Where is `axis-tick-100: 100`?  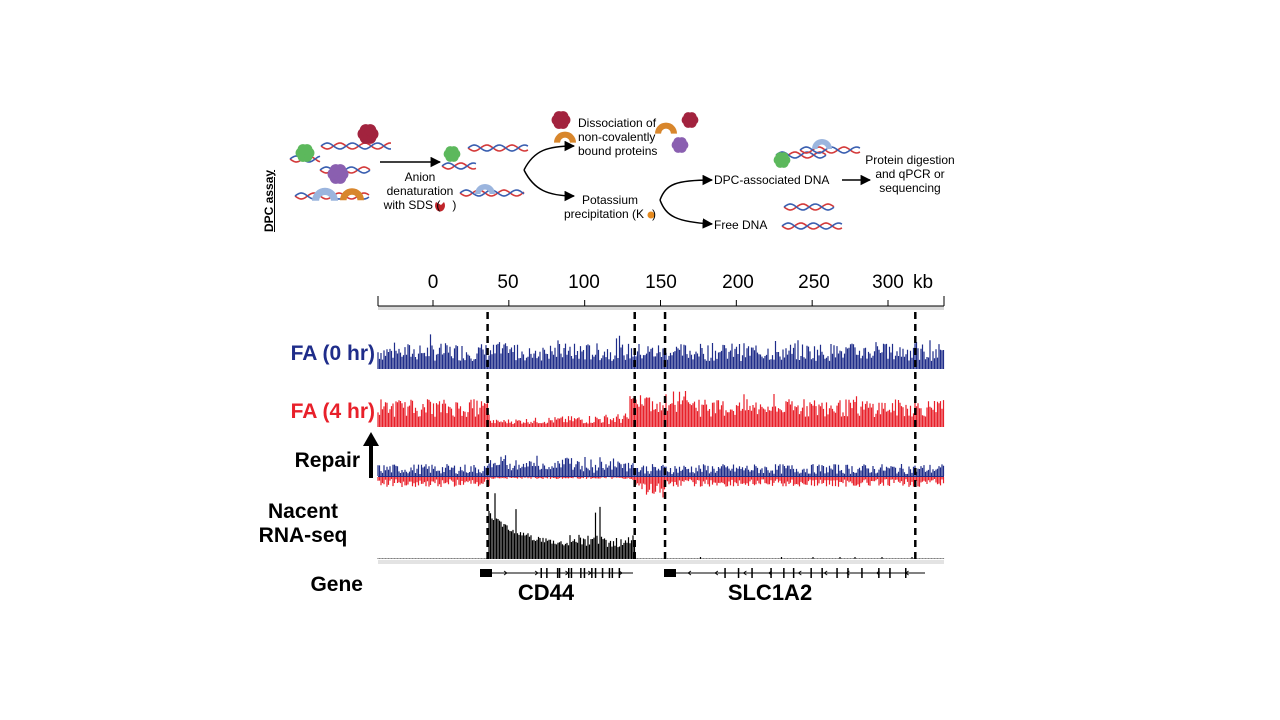 axis-tick-100: 100 is located at coordinates (584, 282).